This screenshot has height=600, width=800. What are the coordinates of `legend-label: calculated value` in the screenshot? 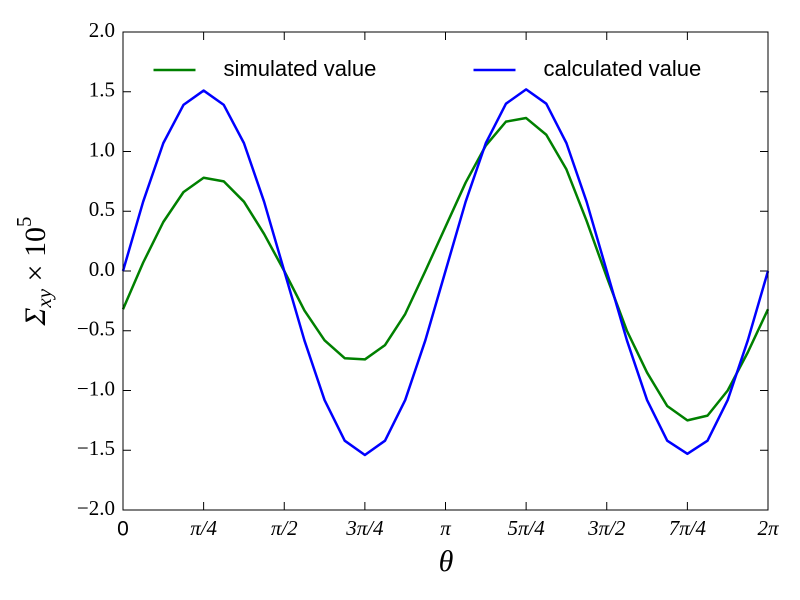 It's located at (623, 68).